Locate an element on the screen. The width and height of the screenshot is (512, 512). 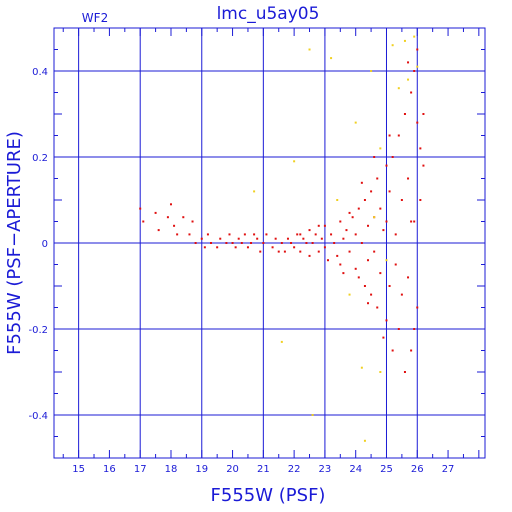
y-tick-label: 0.2 is located at coordinates (40, 158).